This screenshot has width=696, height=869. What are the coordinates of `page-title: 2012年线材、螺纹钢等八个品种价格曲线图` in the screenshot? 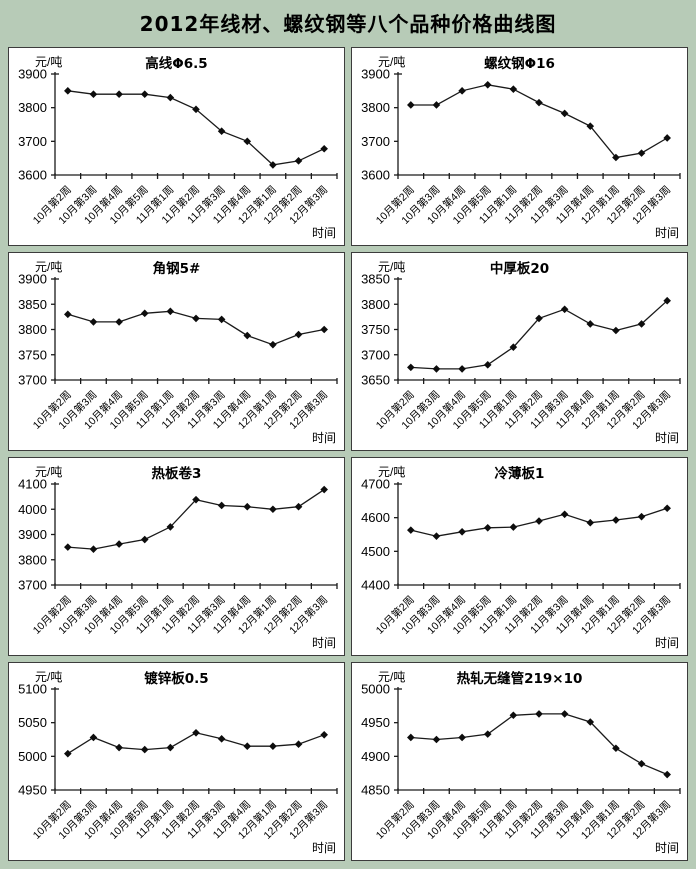 It's located at (348, 24).